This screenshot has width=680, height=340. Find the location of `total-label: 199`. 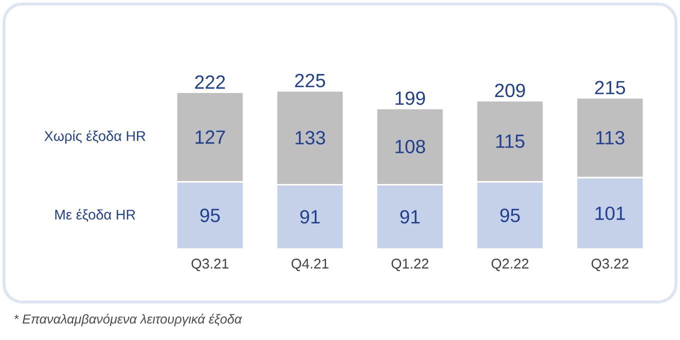

total-label: 199 is located at coordinates (410, 98).